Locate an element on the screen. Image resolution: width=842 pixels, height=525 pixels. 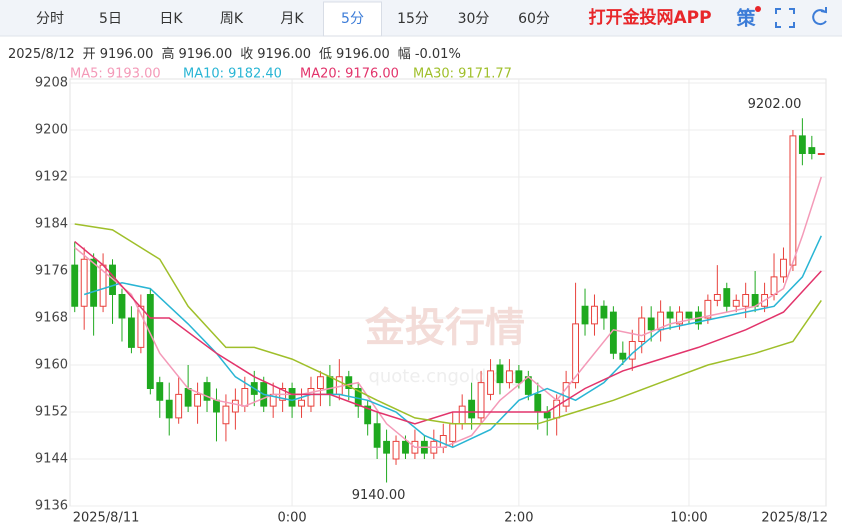
y-tick-label: 9152 is located at coordinates (51, 412).